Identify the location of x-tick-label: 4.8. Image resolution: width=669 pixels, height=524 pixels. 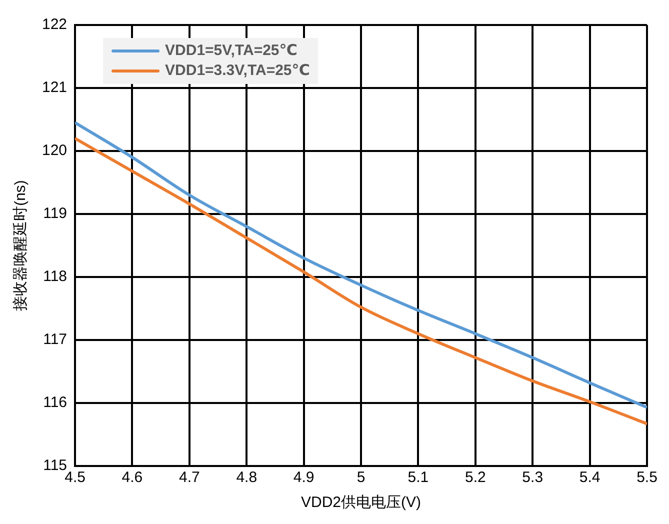
(247, 477).